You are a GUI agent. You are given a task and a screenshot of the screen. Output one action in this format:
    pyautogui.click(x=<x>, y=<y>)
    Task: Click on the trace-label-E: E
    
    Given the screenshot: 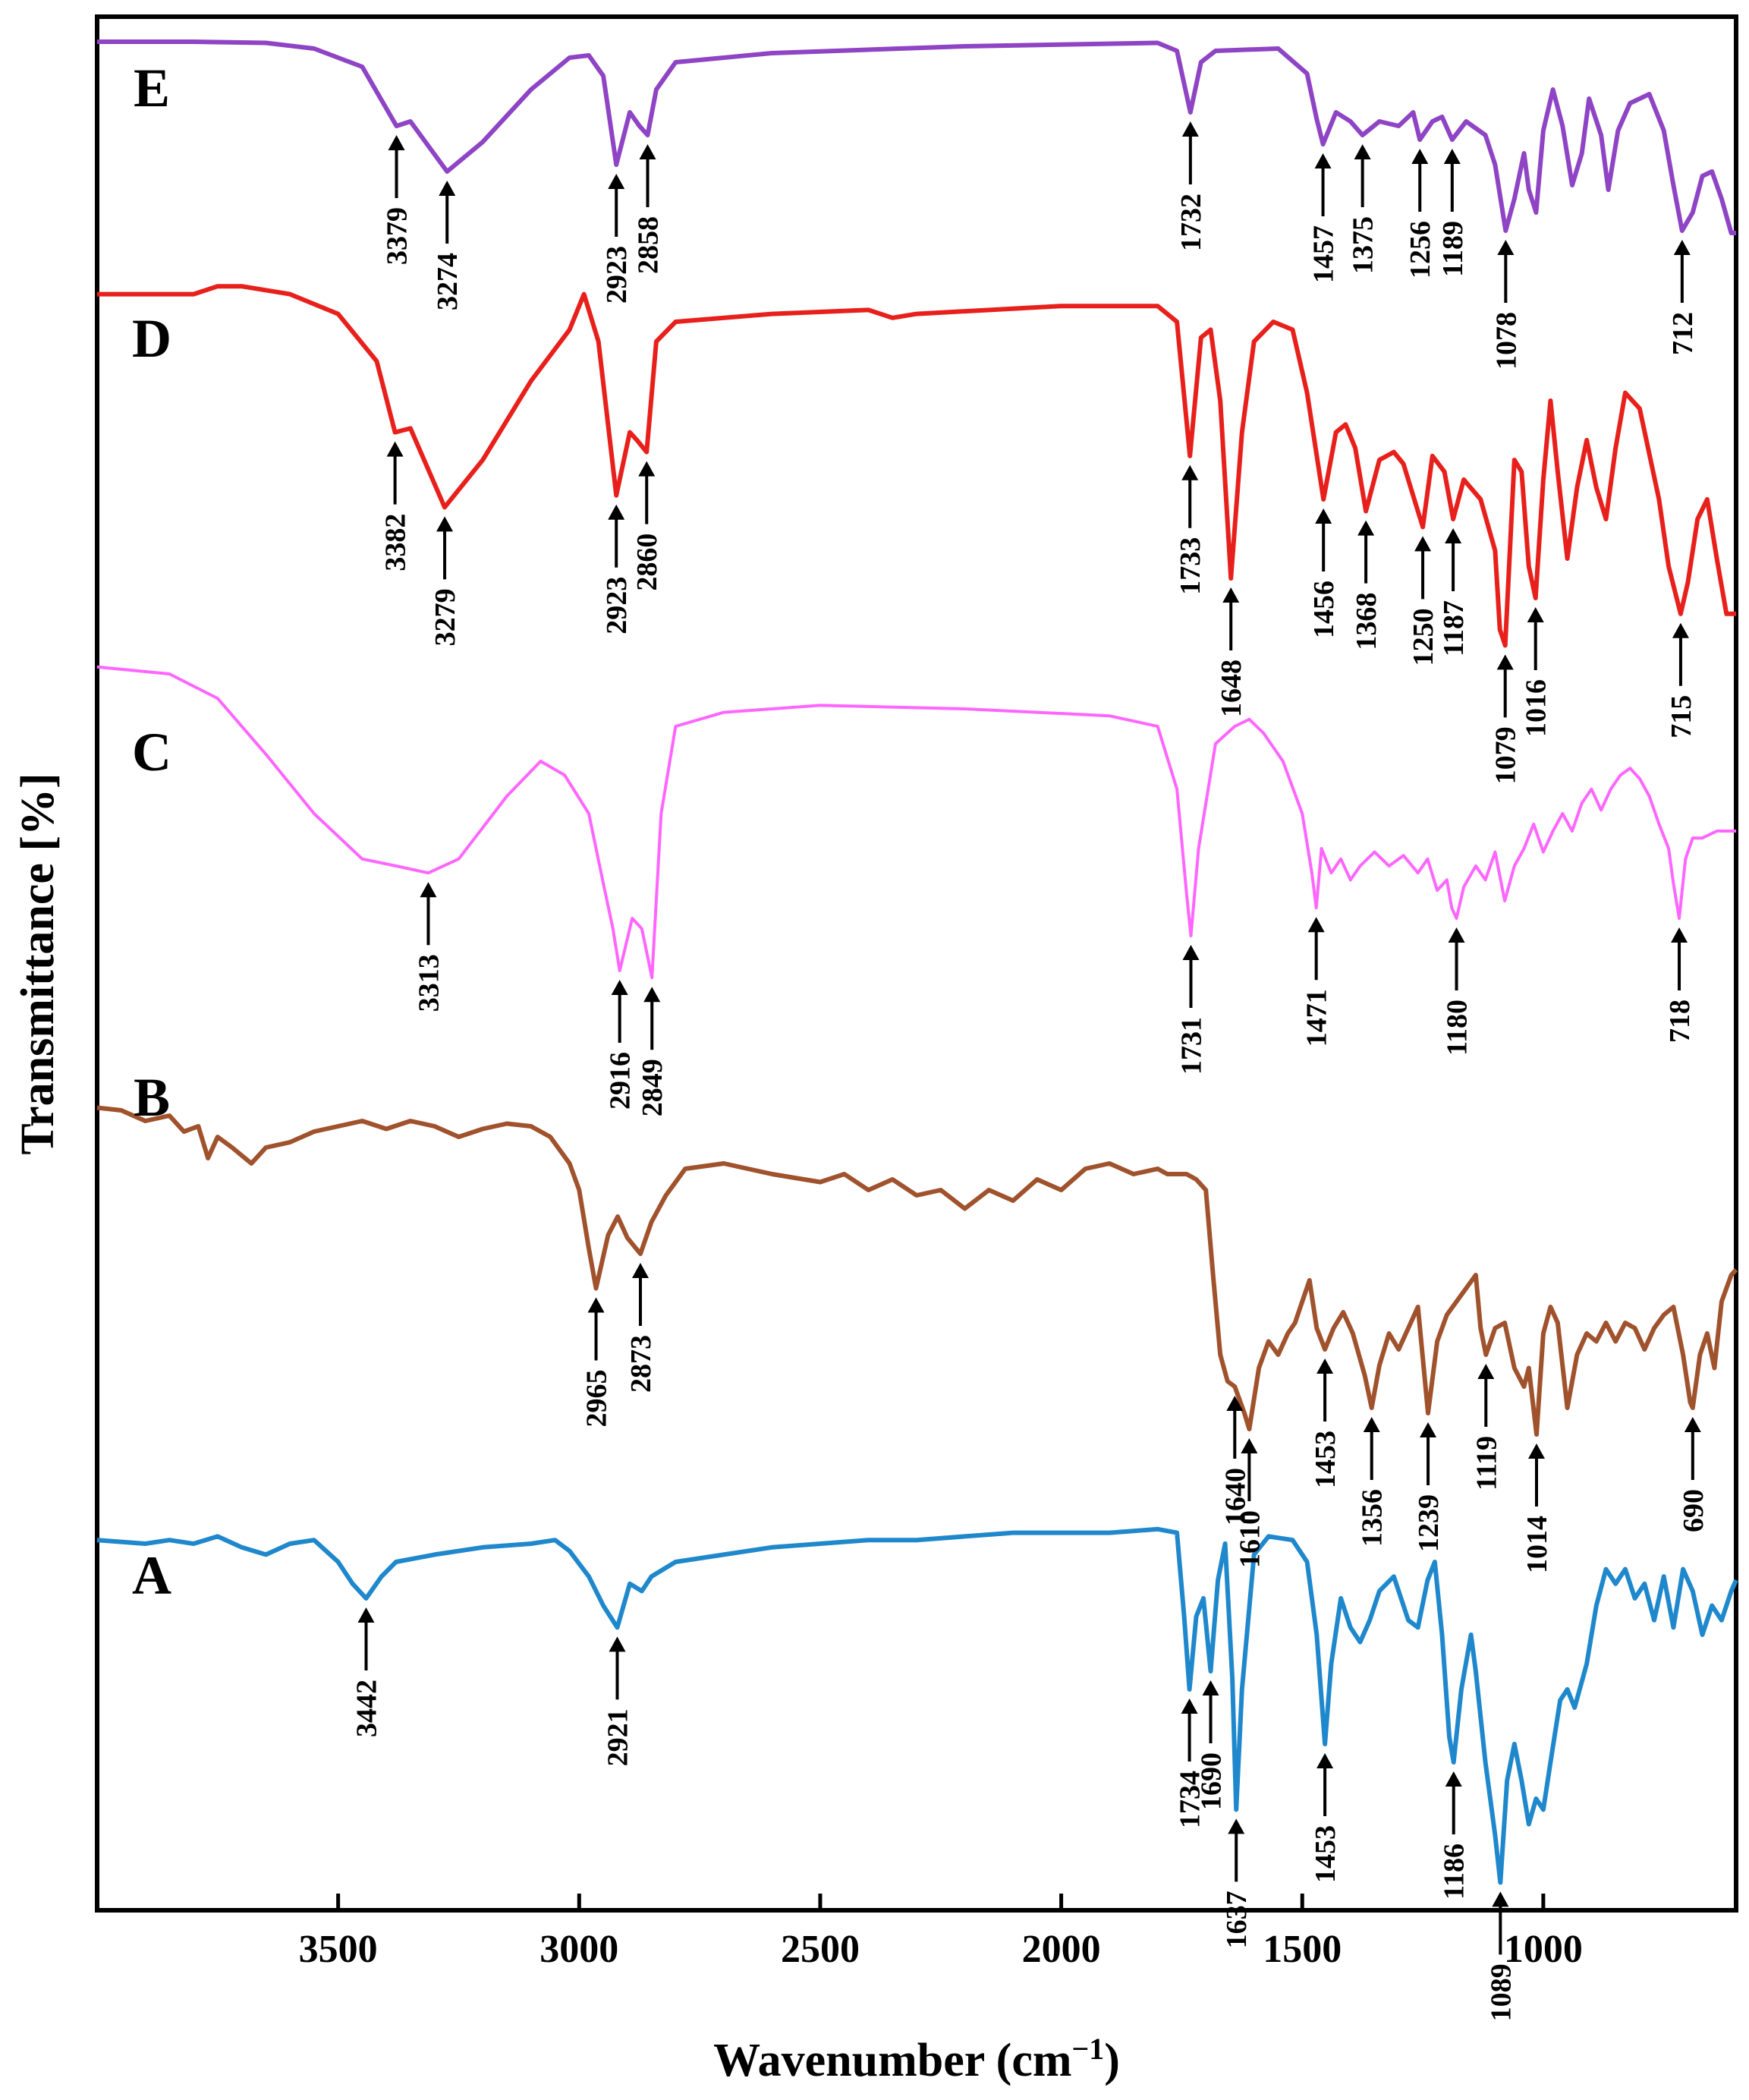 What is the action you would take?
    pyautogui.click(x=152, y=88)
    